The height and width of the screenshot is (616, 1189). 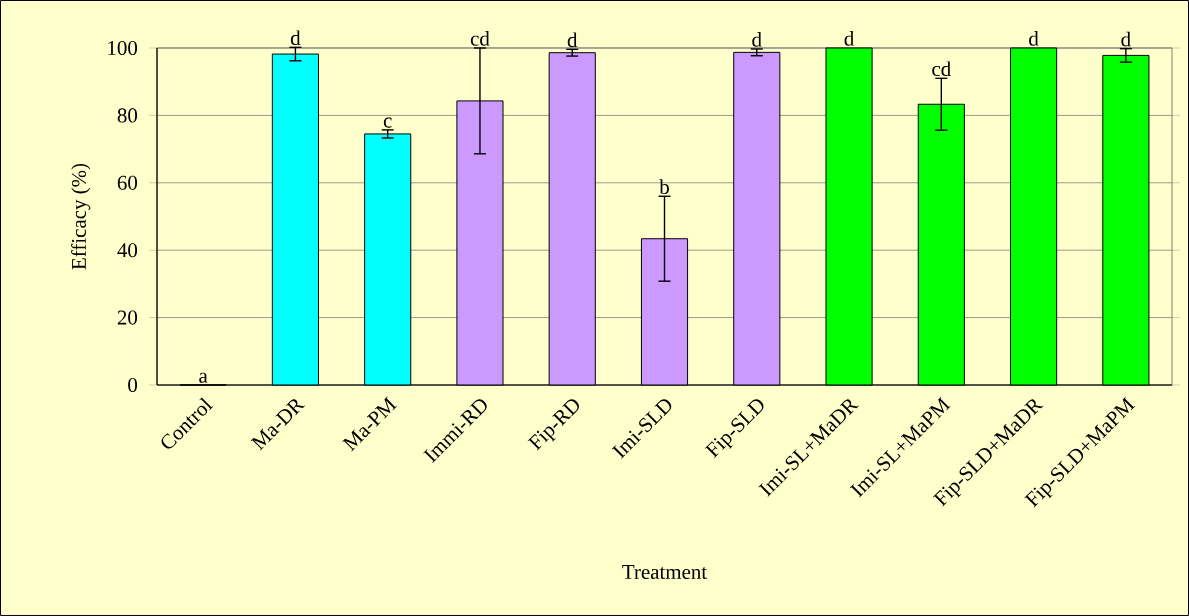 I want to click on y-tick-label: 80, so click(x=127, y=115).